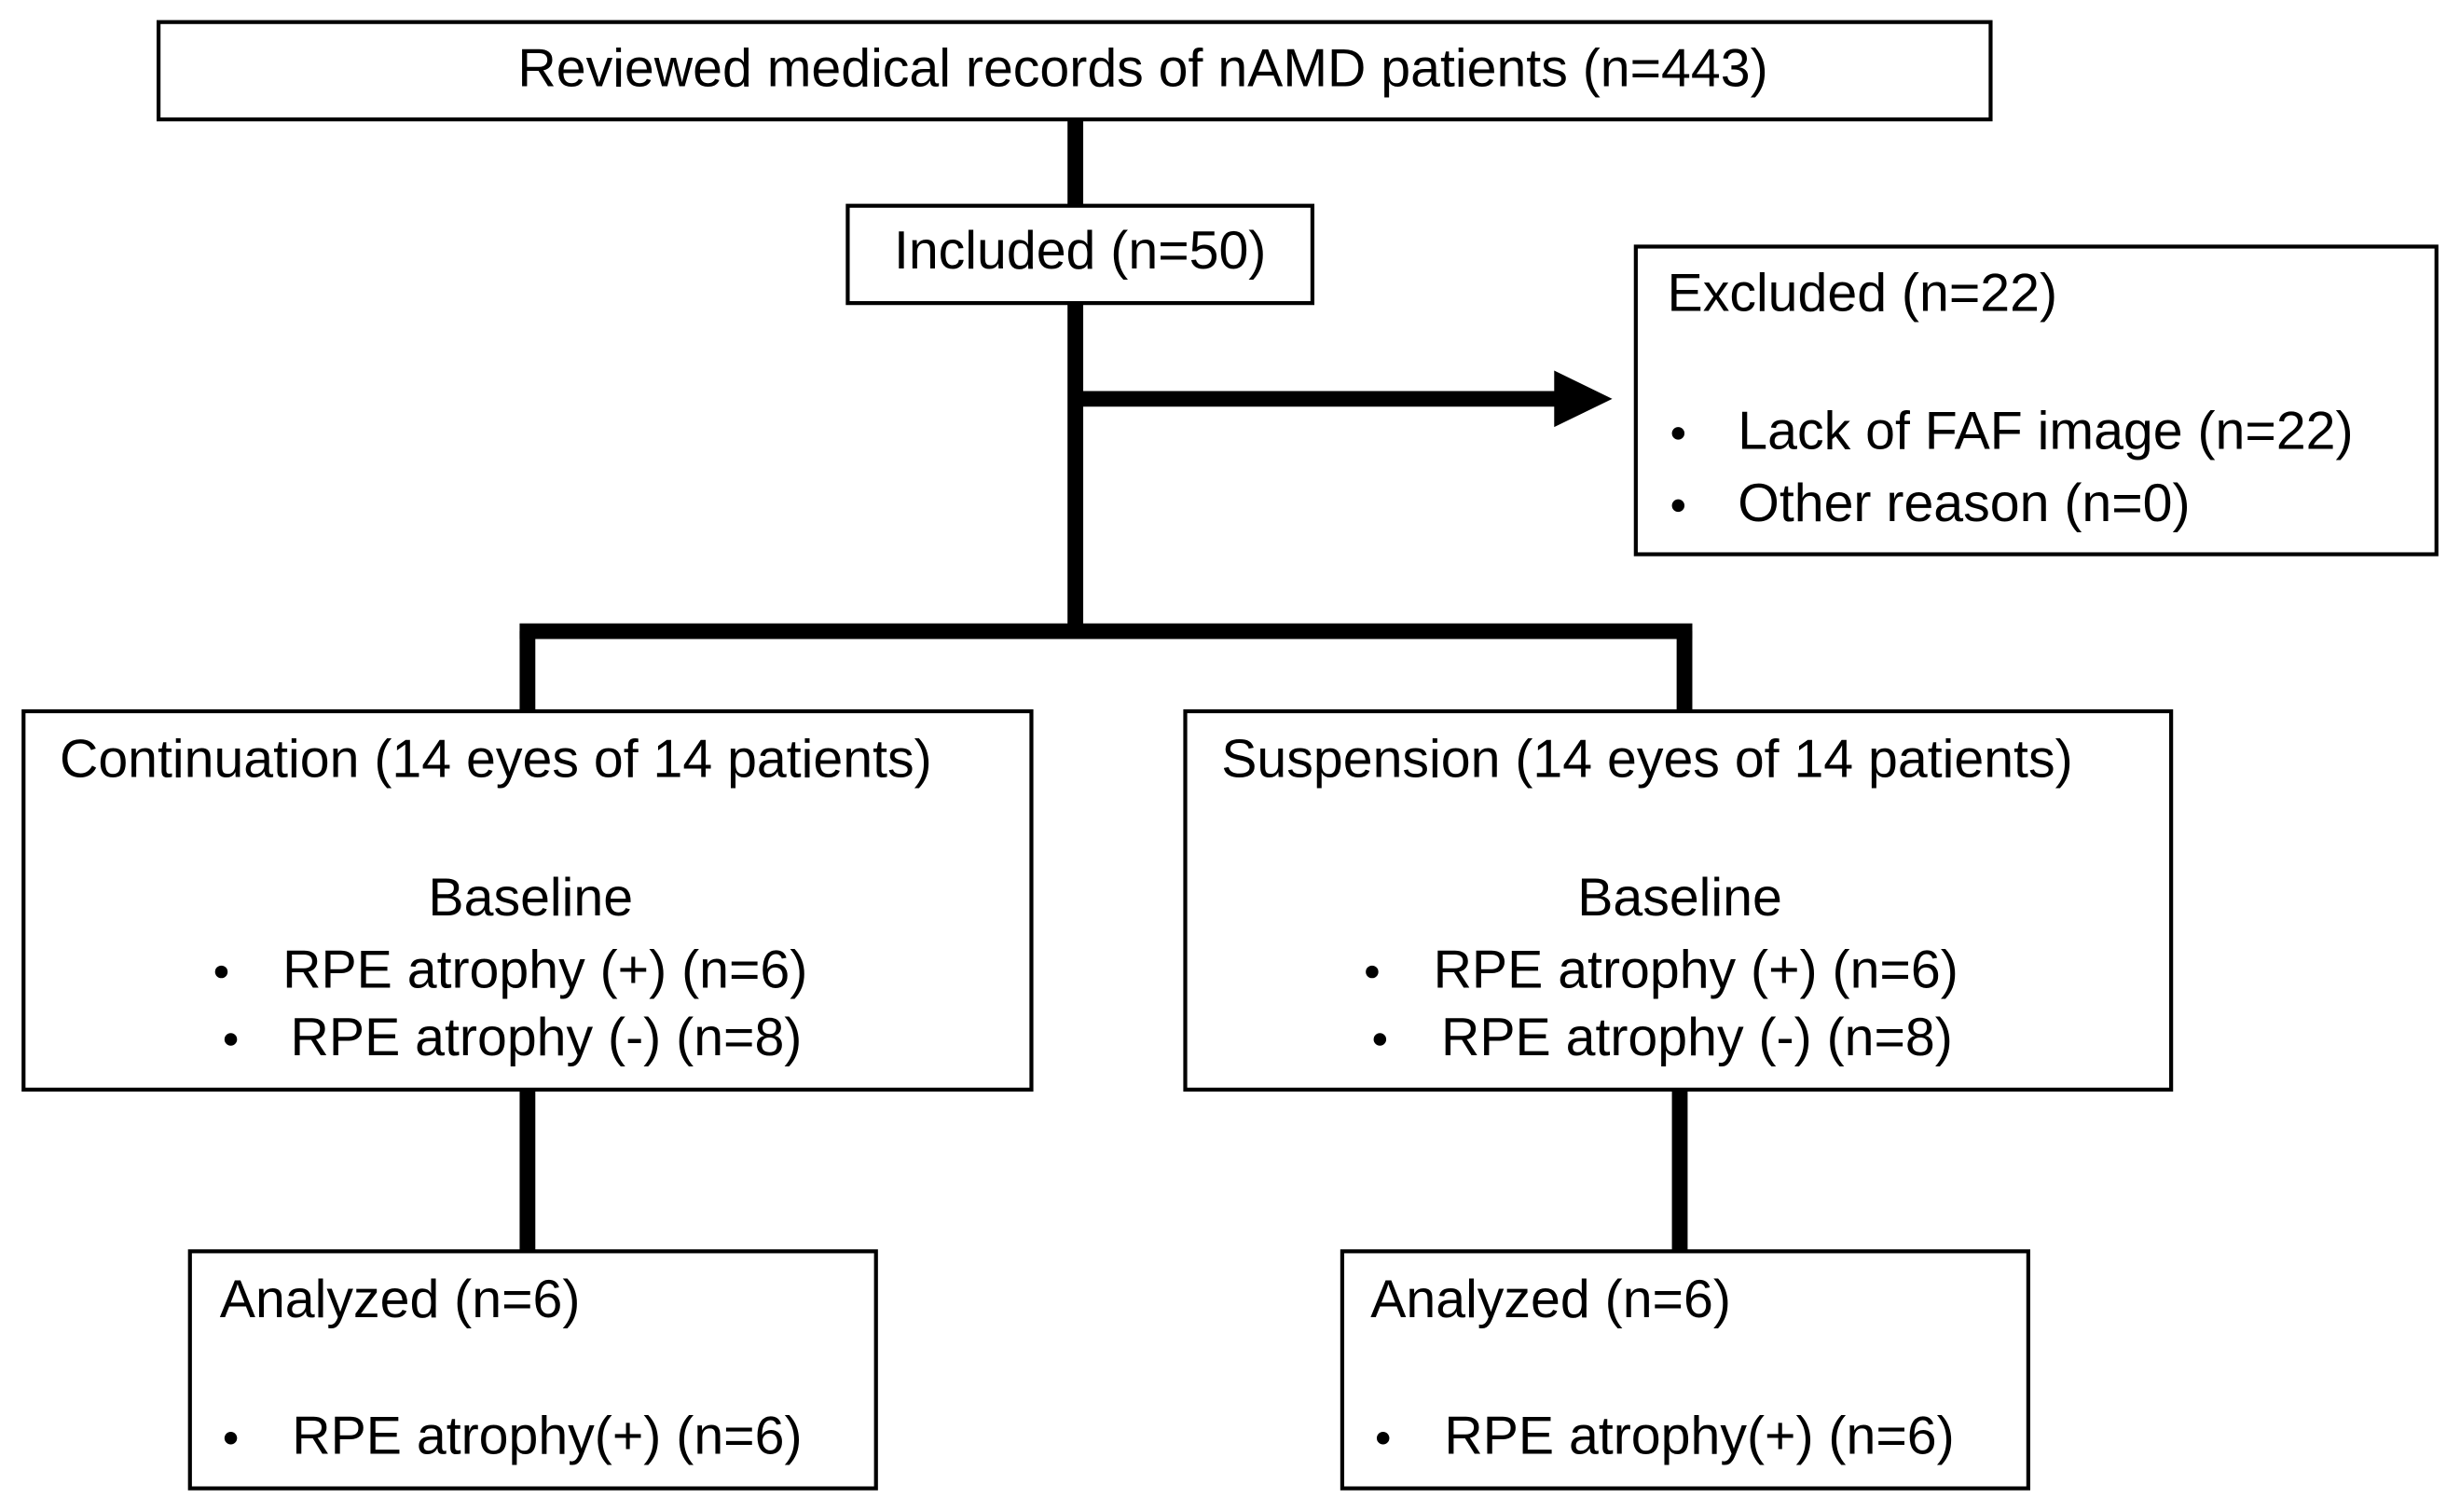 This screenshot has width=2460, height=1512. I want to click on continuation-box, so click(527, 900).